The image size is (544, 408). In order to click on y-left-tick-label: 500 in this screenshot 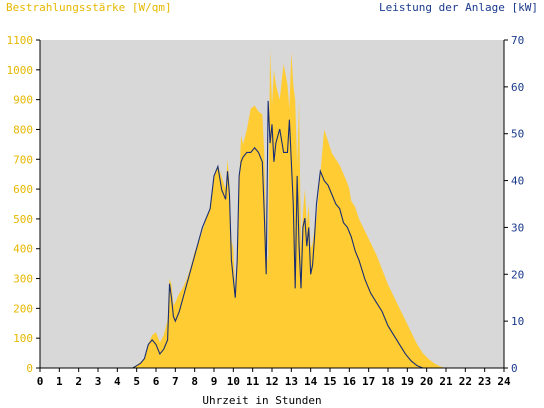, I will do `click(23, 219)`.